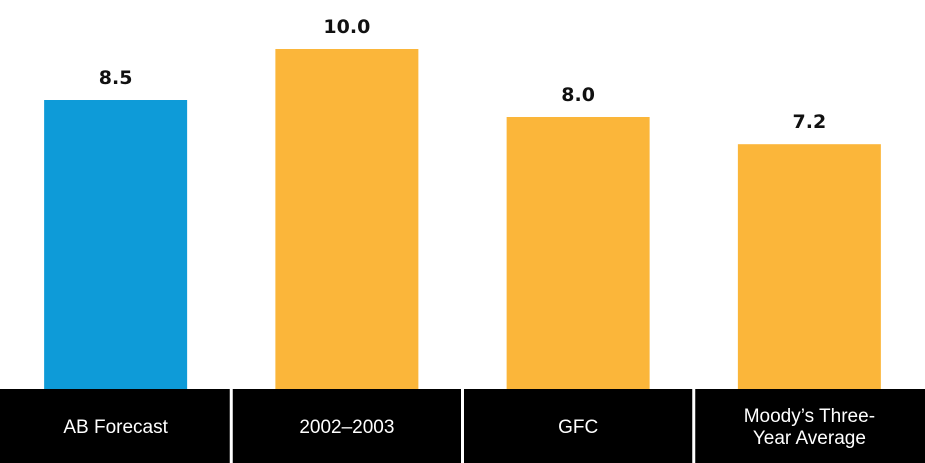 The height and width of the screenshot is (463, 925). Describe the element at coordinates (809, 416) in the screenshot. I see `category-label-line: Moody’s Three-` at that location.